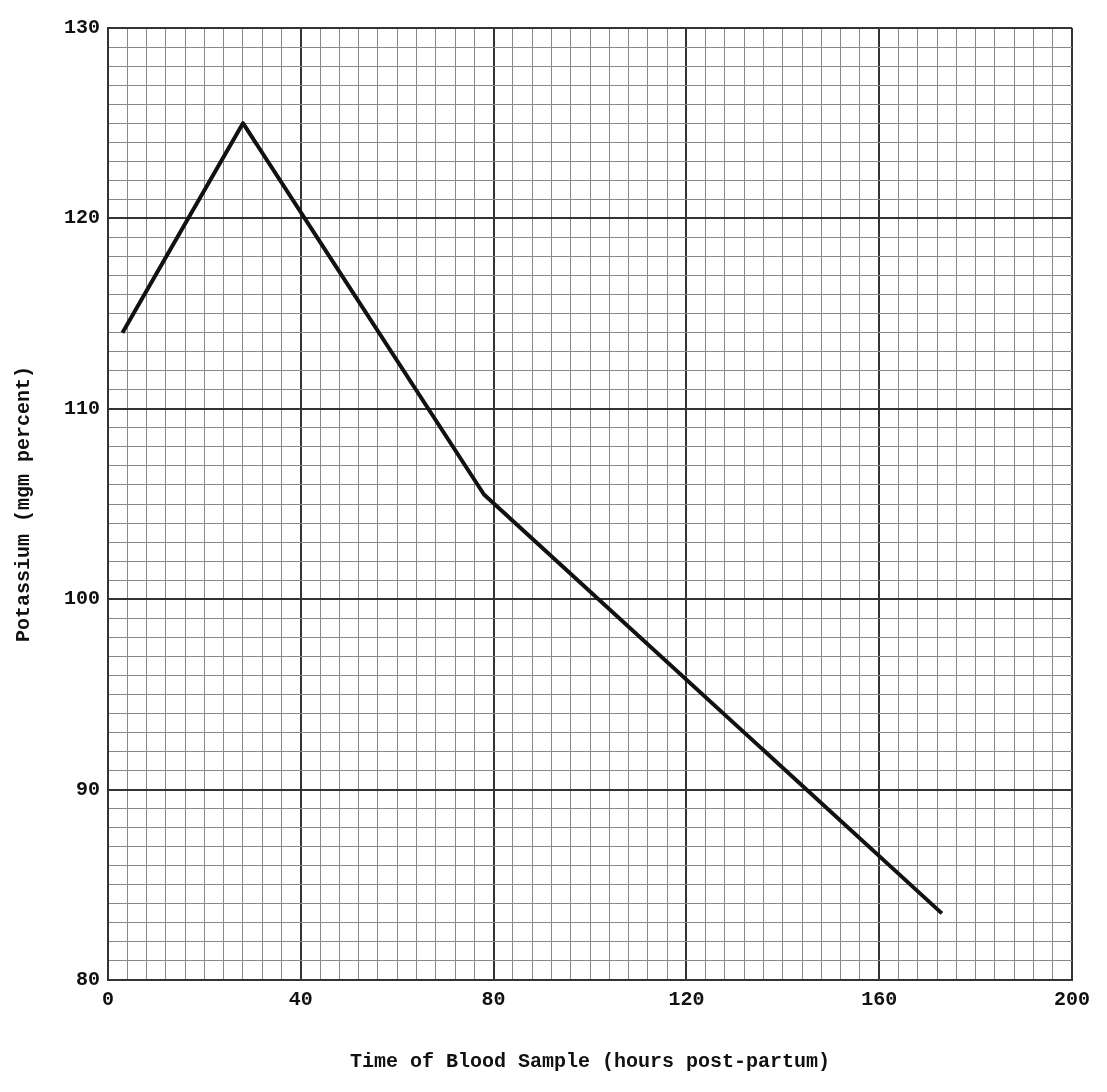 Image resolution: width=1107 pixels, height=1092 pixels. What do you see at coordinates (82, 599) in the screenshot?
I see `y-tick-label: 100` at bounding box center [82, 599].